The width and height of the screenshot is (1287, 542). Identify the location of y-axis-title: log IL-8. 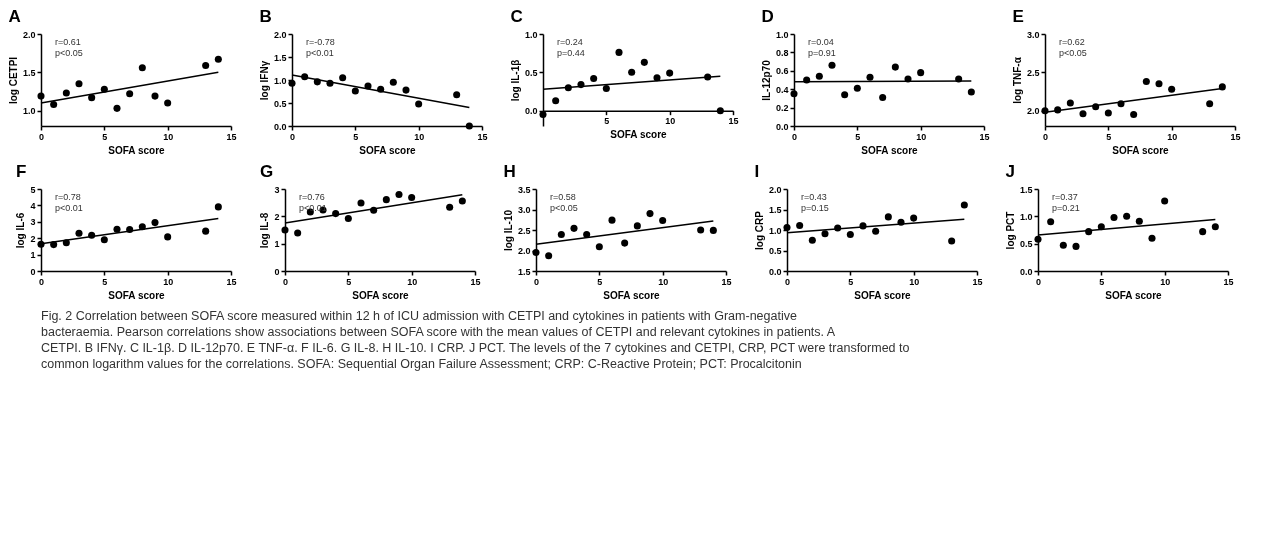
(265, 230).